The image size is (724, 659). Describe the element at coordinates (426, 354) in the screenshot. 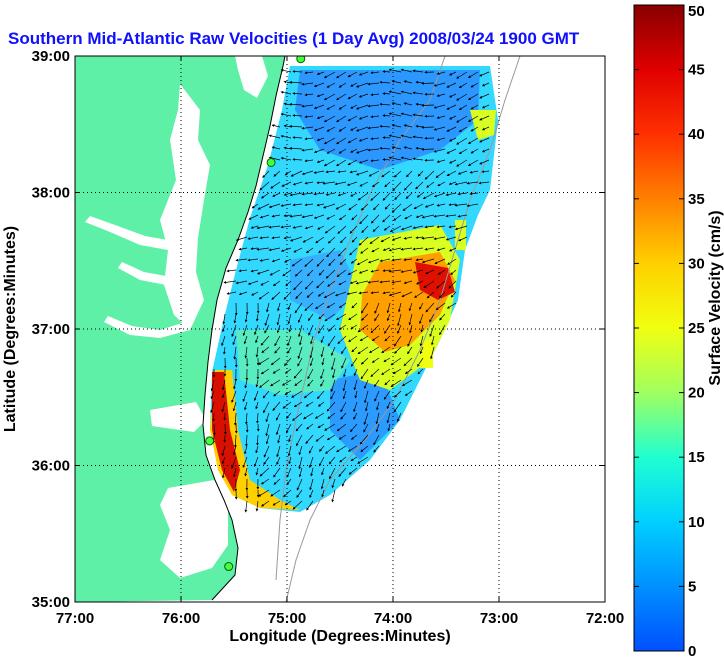

I see `velocity-zone-yellow-southeast` at that location.